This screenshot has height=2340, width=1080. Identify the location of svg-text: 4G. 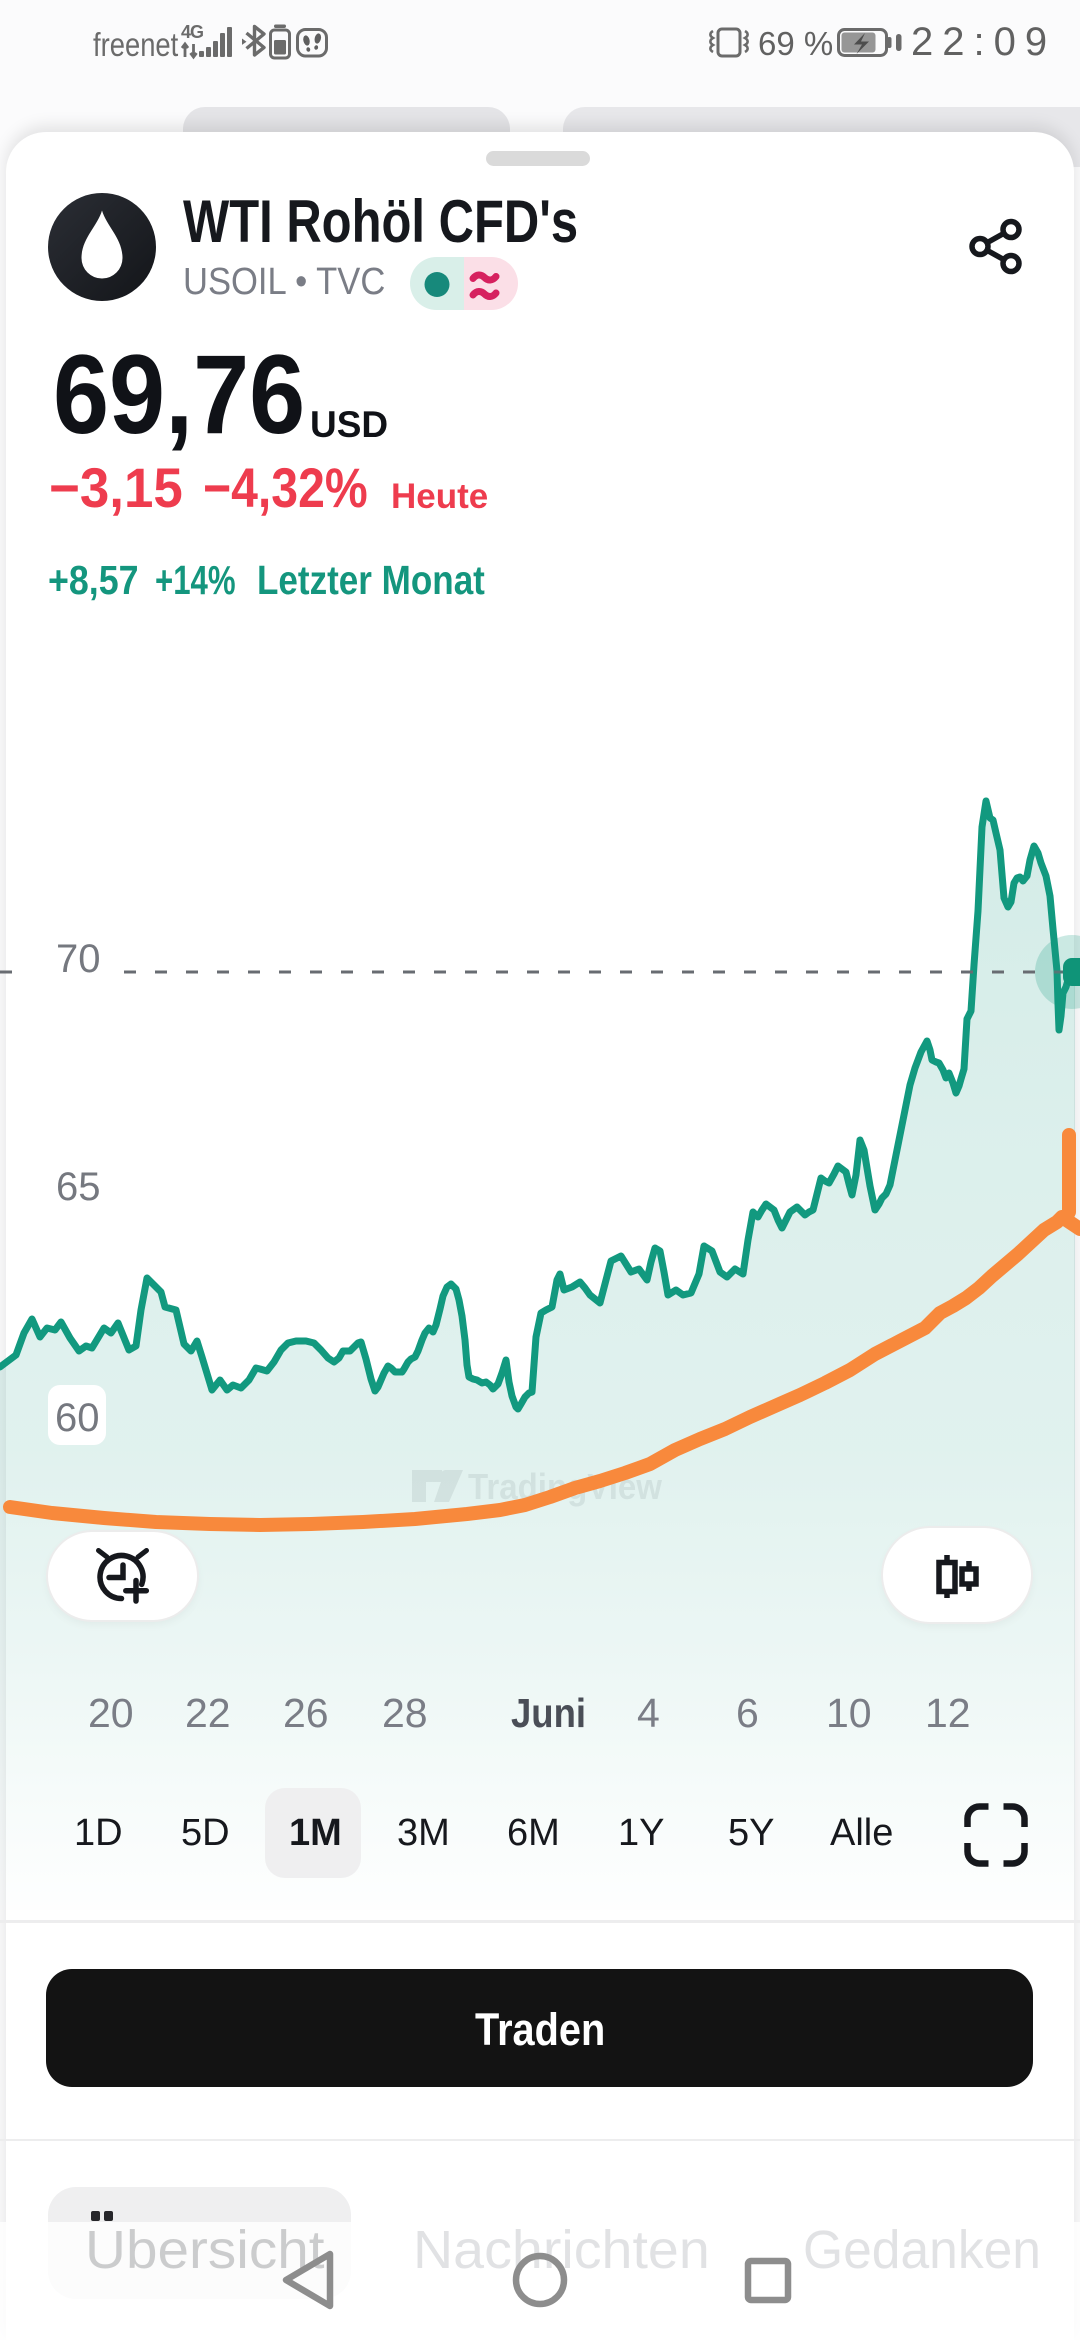
(192, 32).